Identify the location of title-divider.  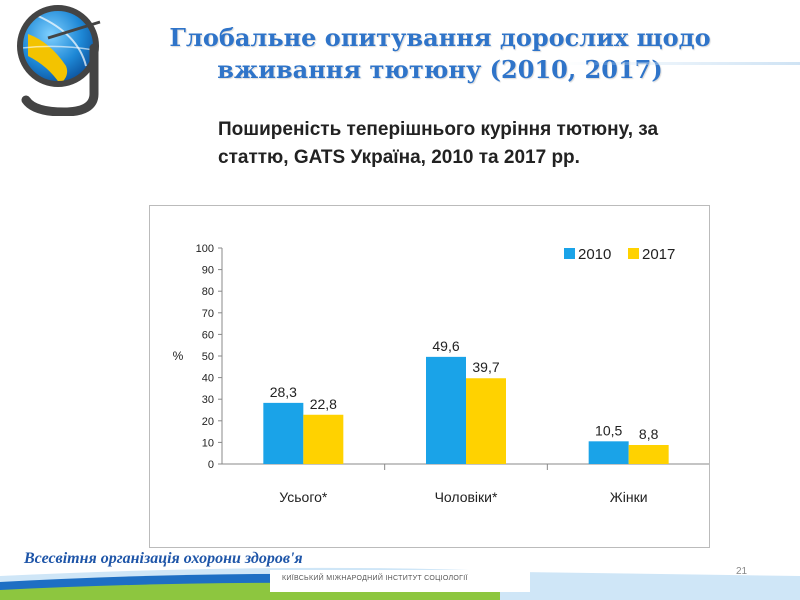
(680, 63).